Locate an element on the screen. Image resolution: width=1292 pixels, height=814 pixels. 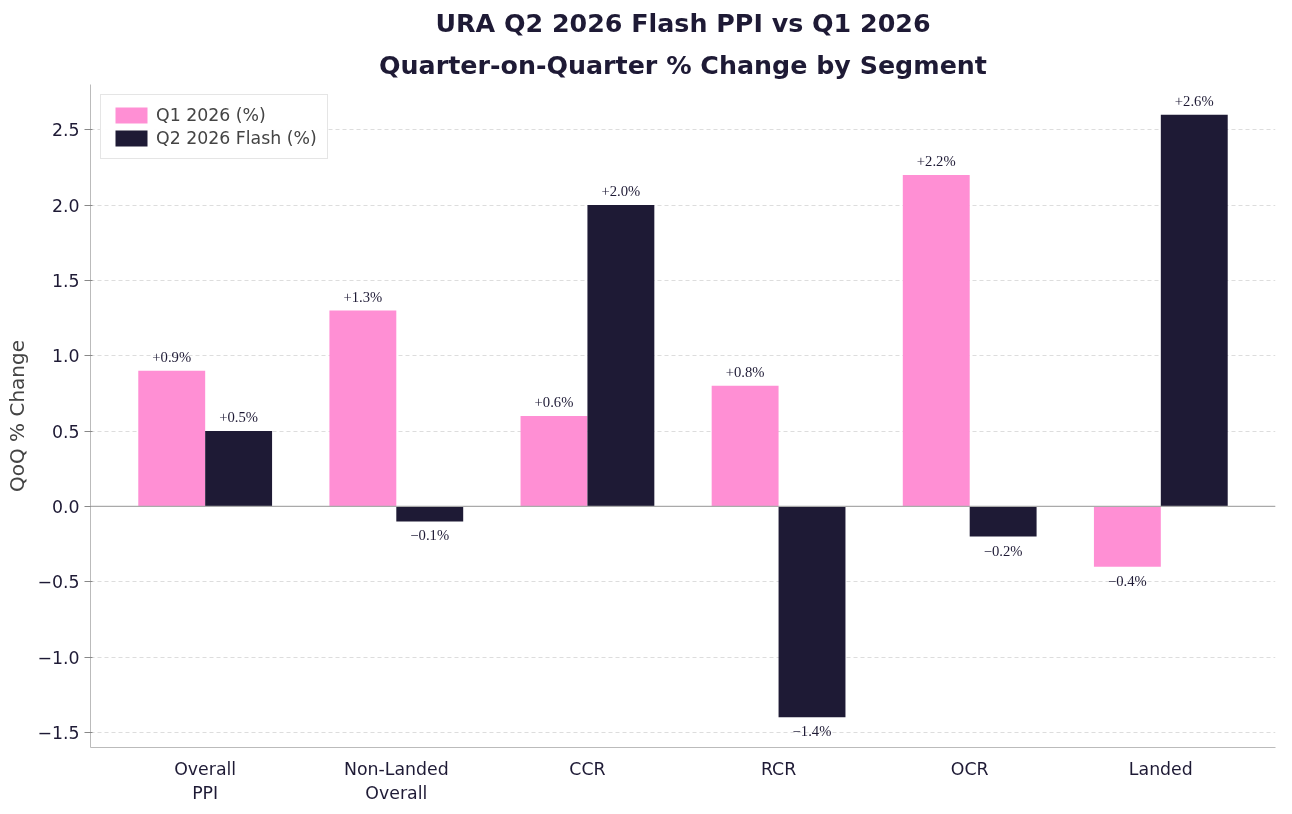
chart-title: URA Q2 2026 Flash PPI vs Q1 2026 is located at coordinates (683, 22).